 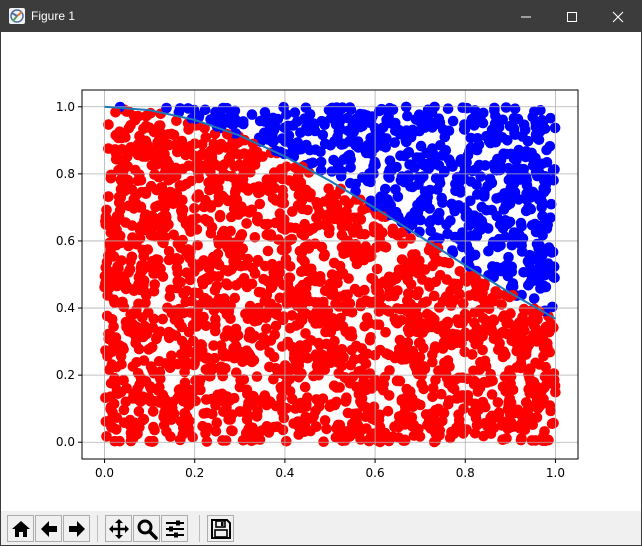 I want to click on minimize-button, so click(x=526, y=16).